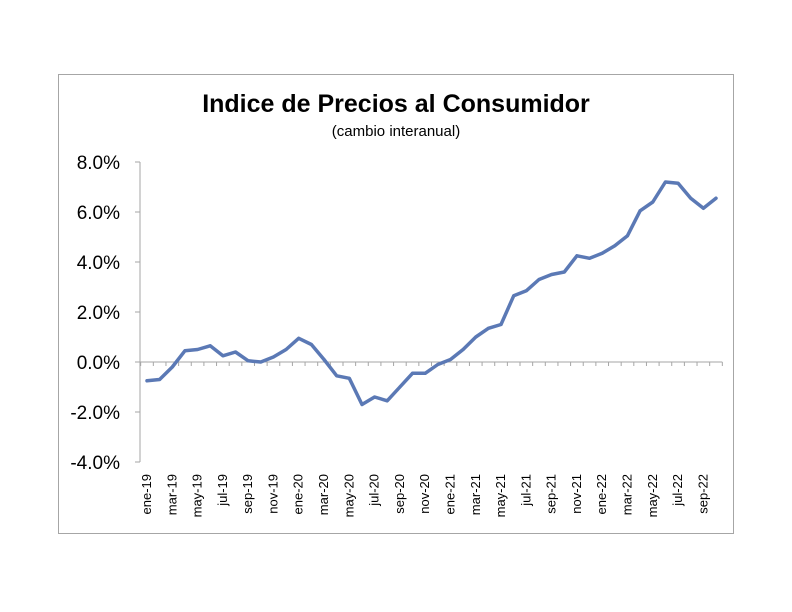 This screenshot has height=612, width=792. What do you see at coordinates (298, 494) in the screenshot?
I see `x-tick-label: ene-20` at bounding box center [298, 494].